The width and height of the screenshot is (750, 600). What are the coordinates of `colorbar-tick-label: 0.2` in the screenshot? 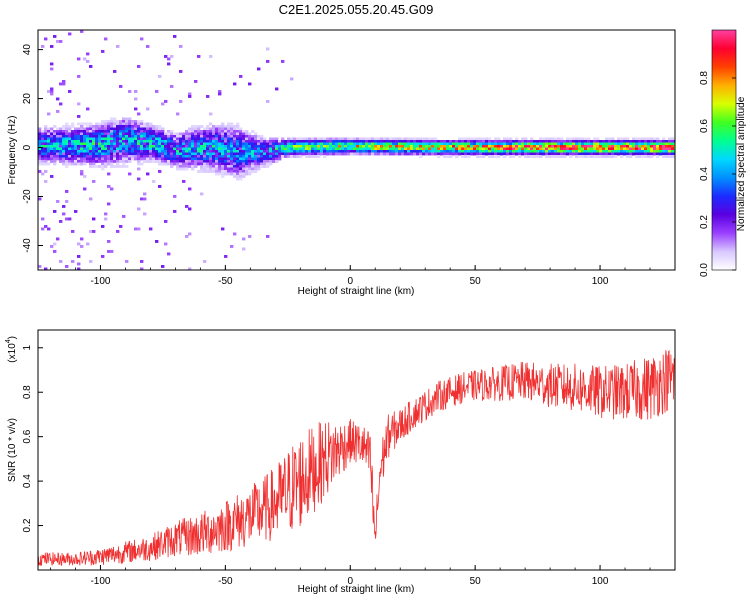 It's located at (704, 222).